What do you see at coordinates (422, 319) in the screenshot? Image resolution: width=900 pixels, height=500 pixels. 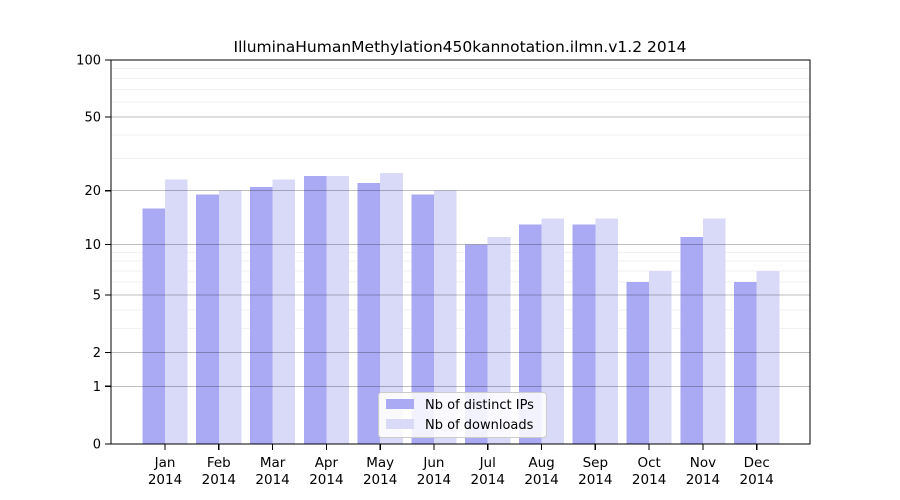 I see `bar-ips-jun` at bounding box center [422, 319].